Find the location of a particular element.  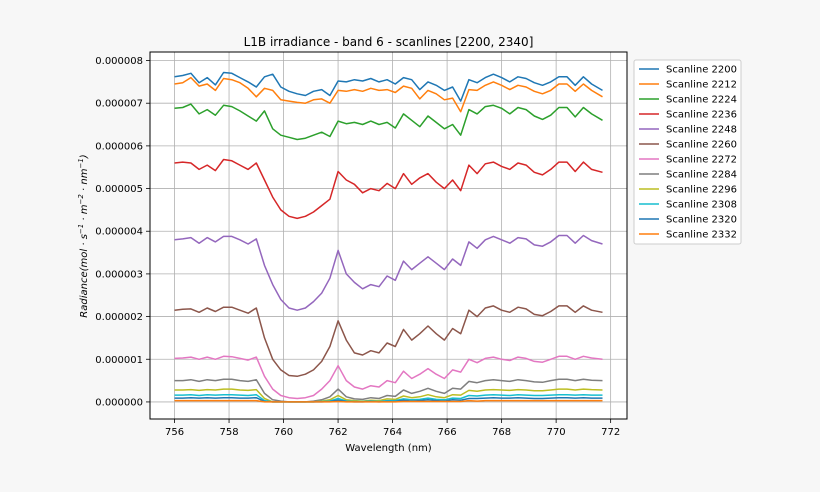

legend-entry: Scanline 2272 is located at coordinates (688, 160).